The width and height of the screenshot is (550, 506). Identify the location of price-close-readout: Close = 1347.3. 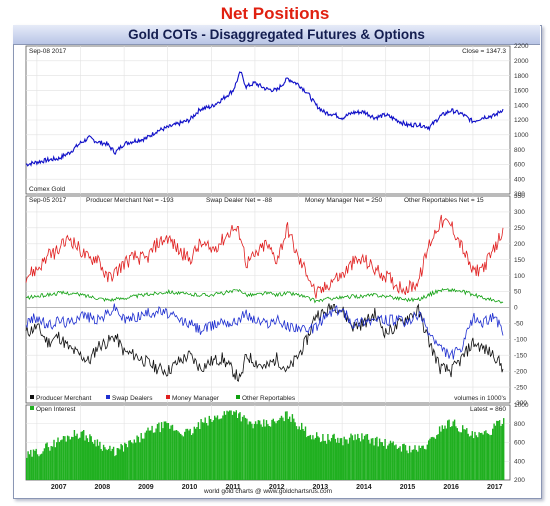
(484, 51).